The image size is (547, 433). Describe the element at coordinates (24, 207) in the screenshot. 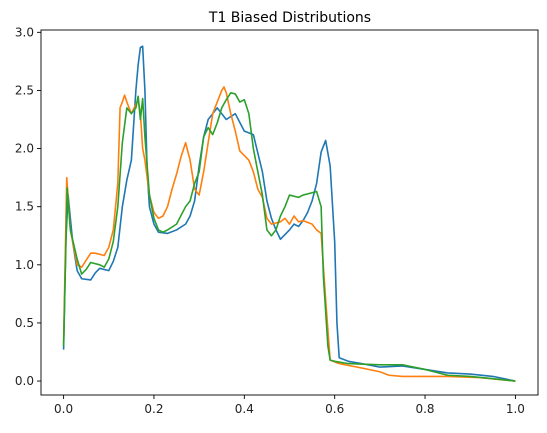

I see `y-tick-label: 1.5` at that location.